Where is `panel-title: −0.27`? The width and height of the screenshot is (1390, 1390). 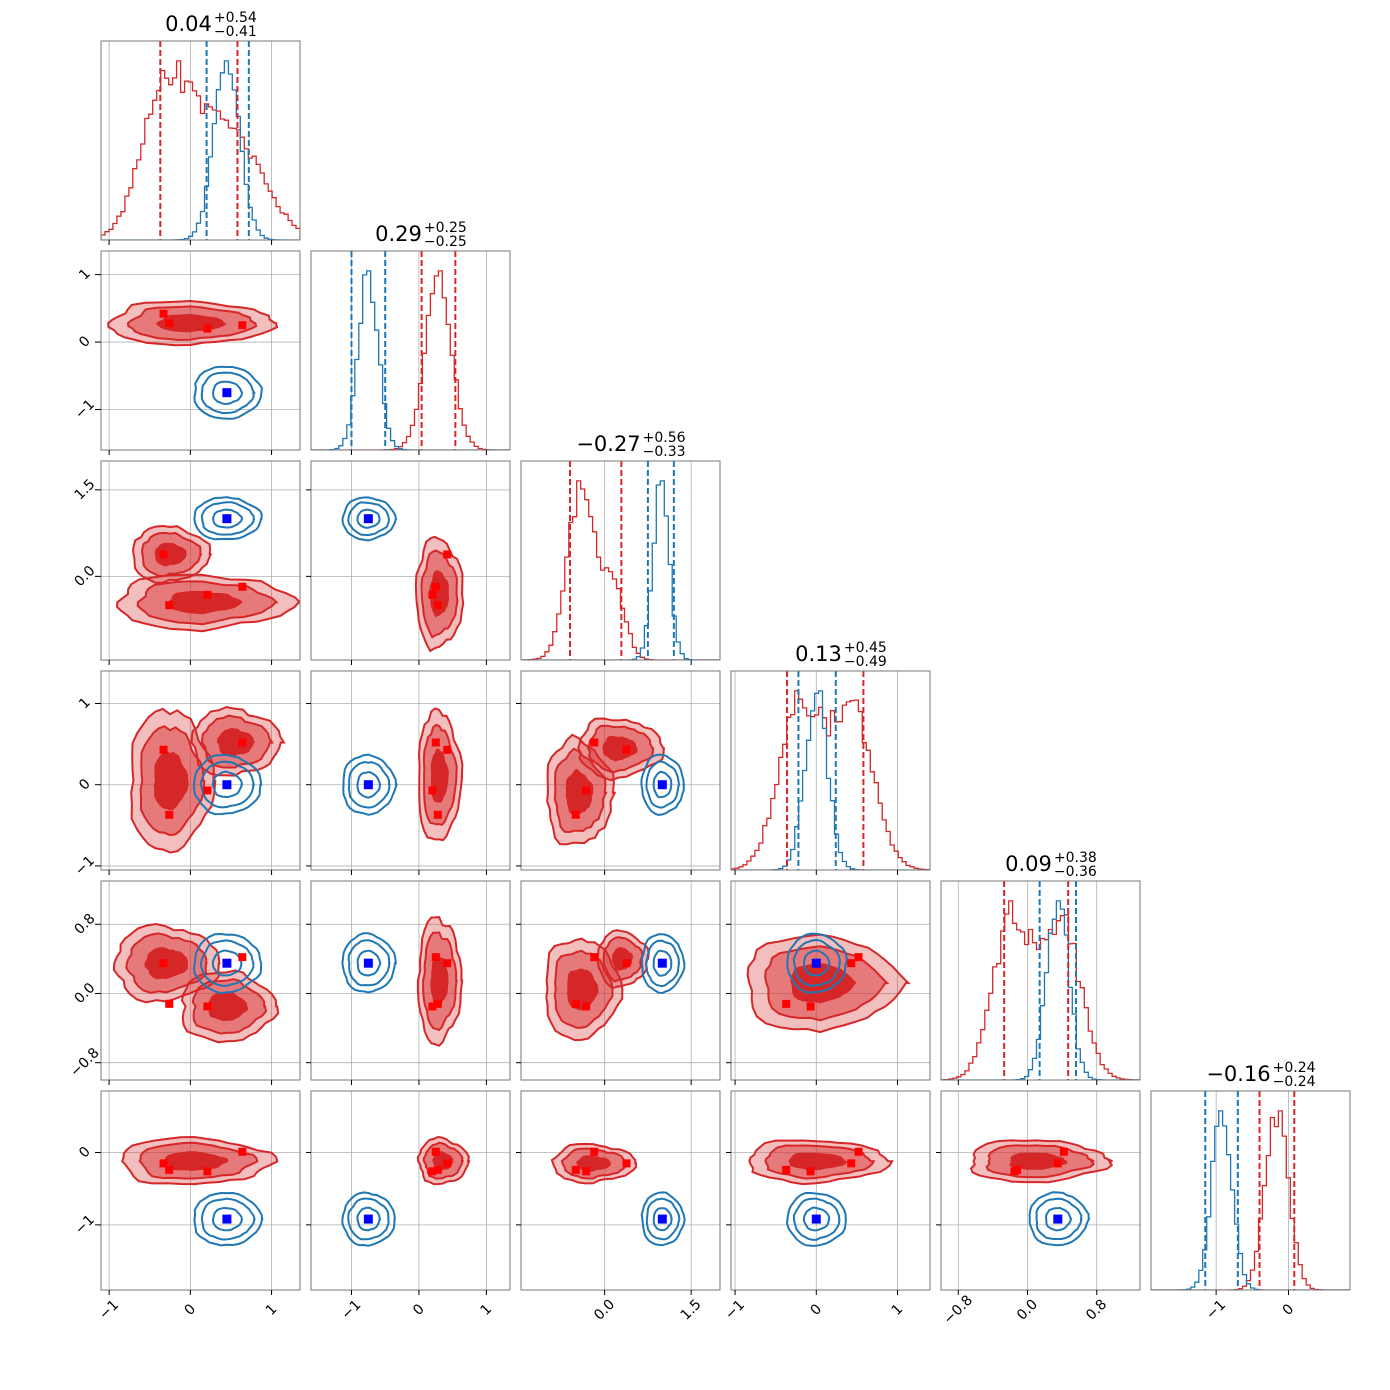 panel-title: −0.27 is located at coordinates (608, 444).